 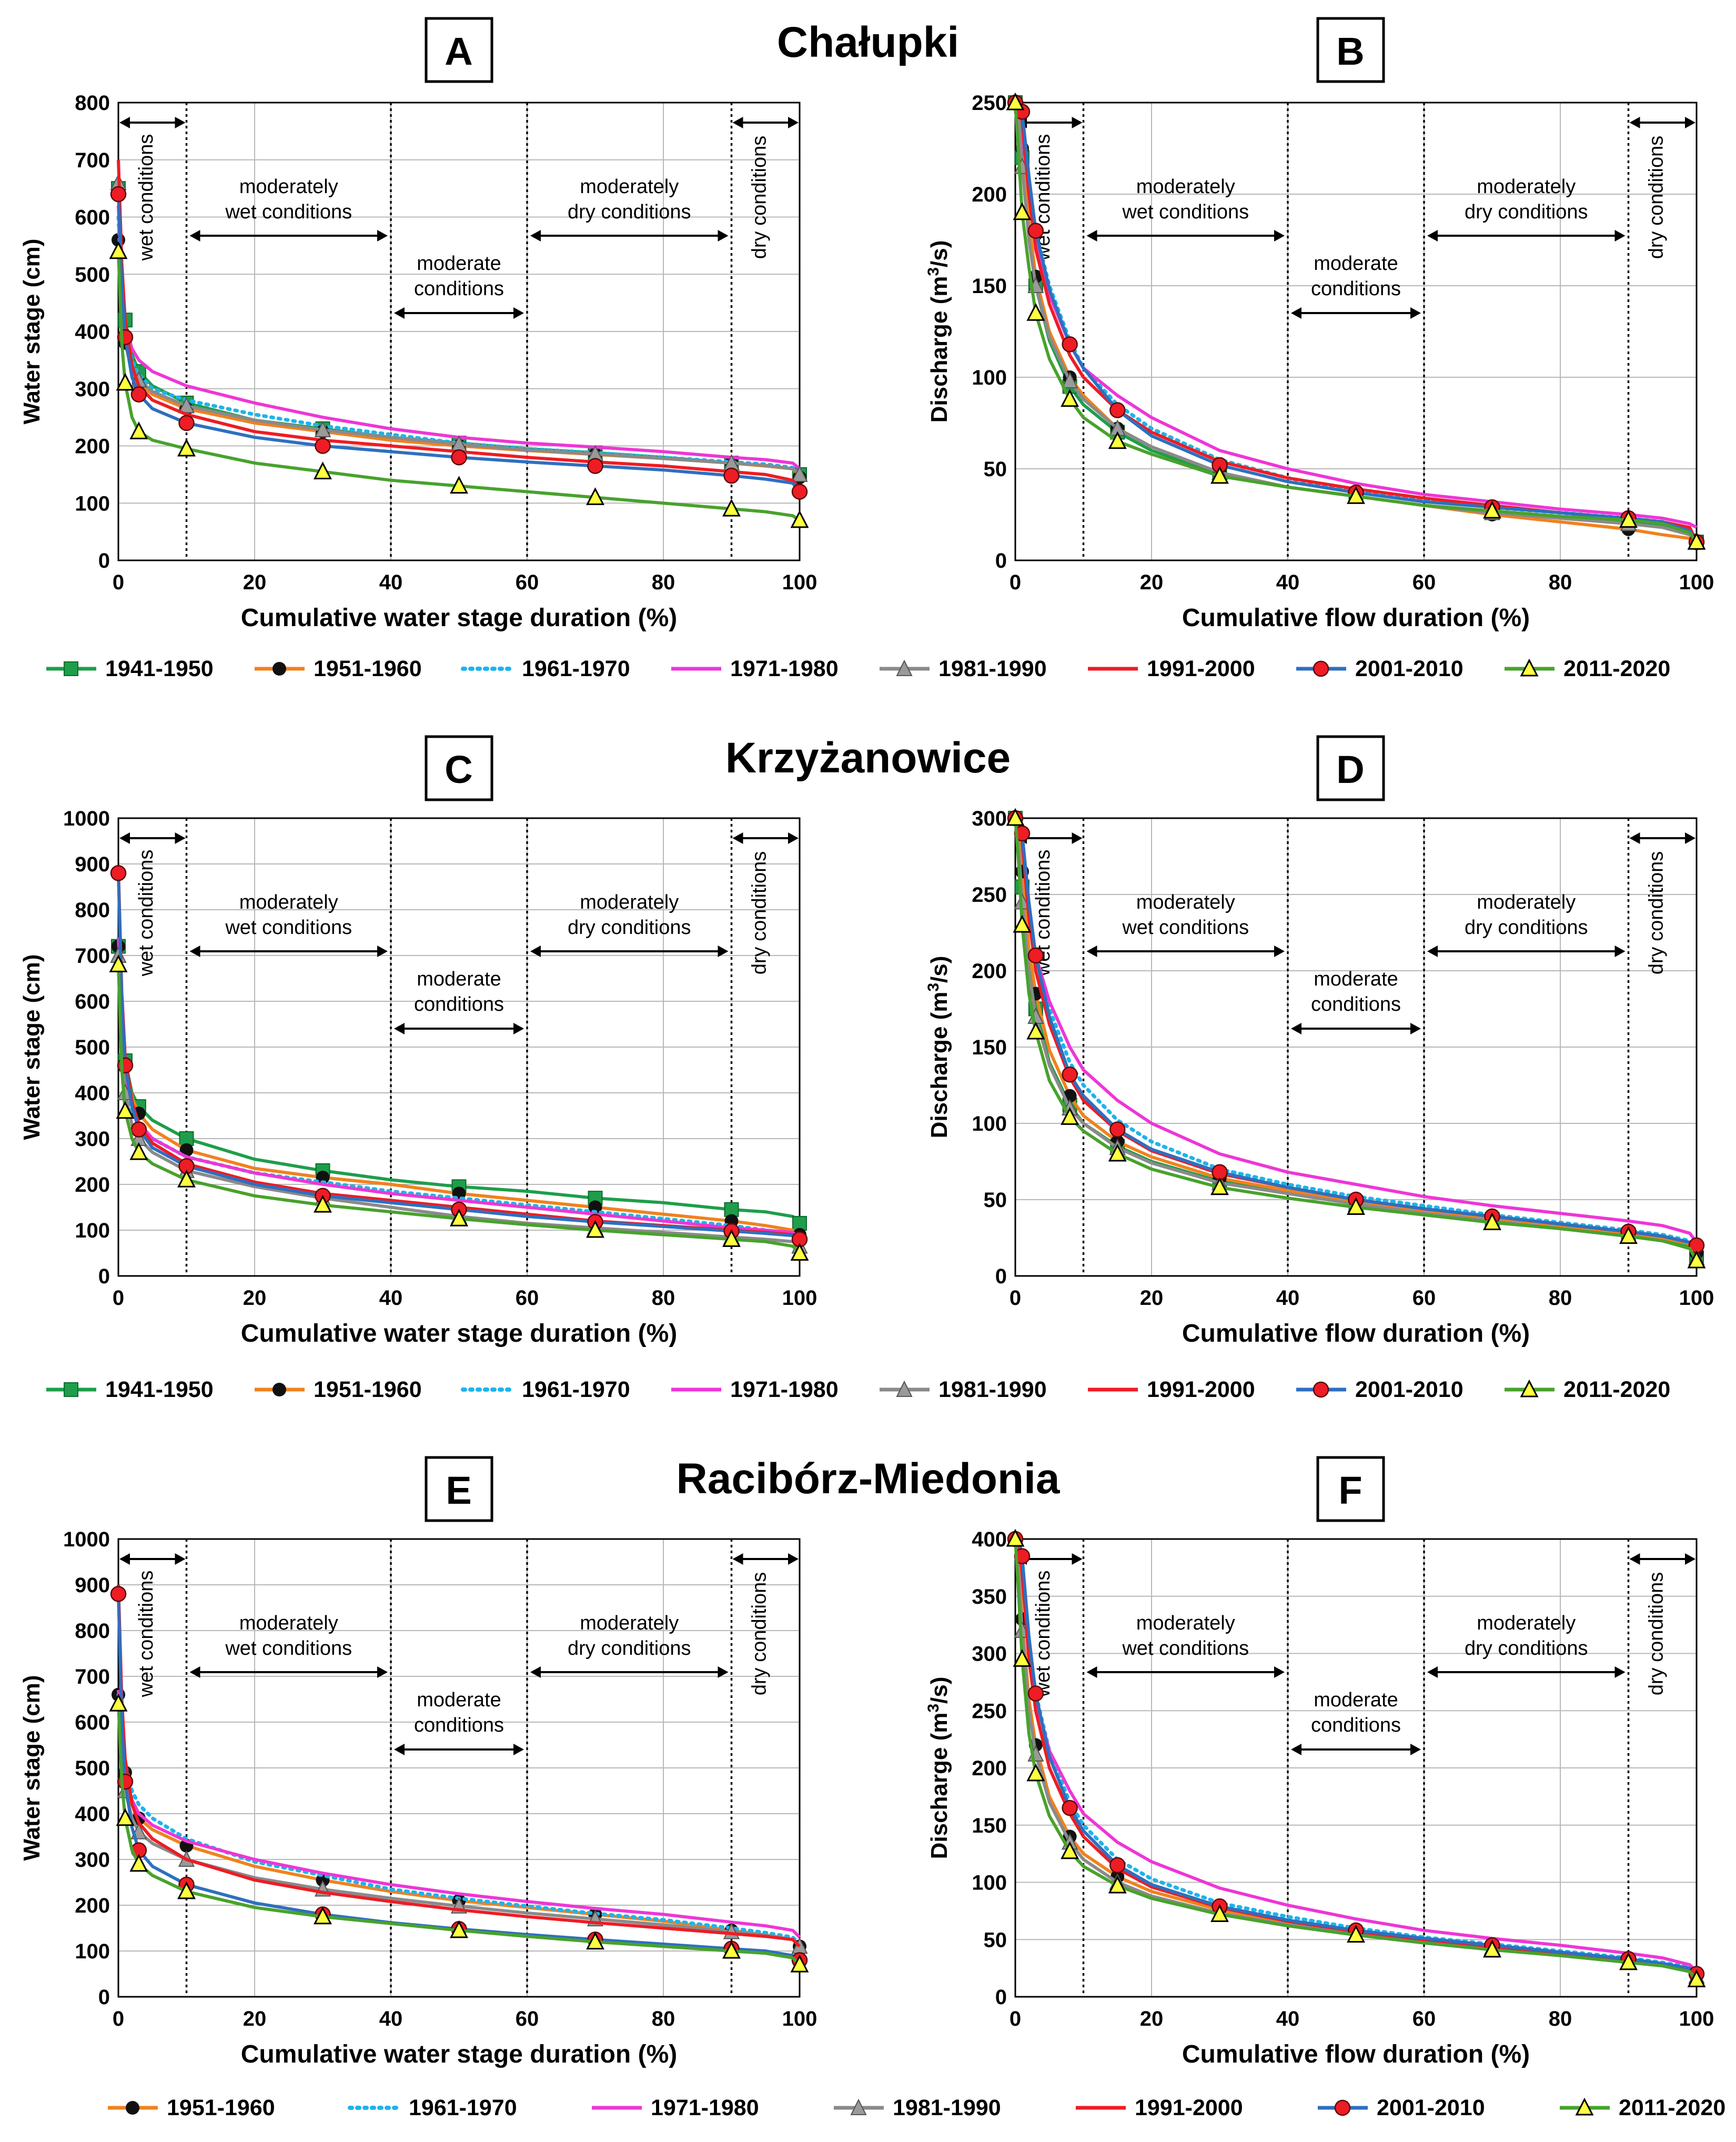 I want to click on label-dry-conditions: dry conditions, so click(x=759, y=197).